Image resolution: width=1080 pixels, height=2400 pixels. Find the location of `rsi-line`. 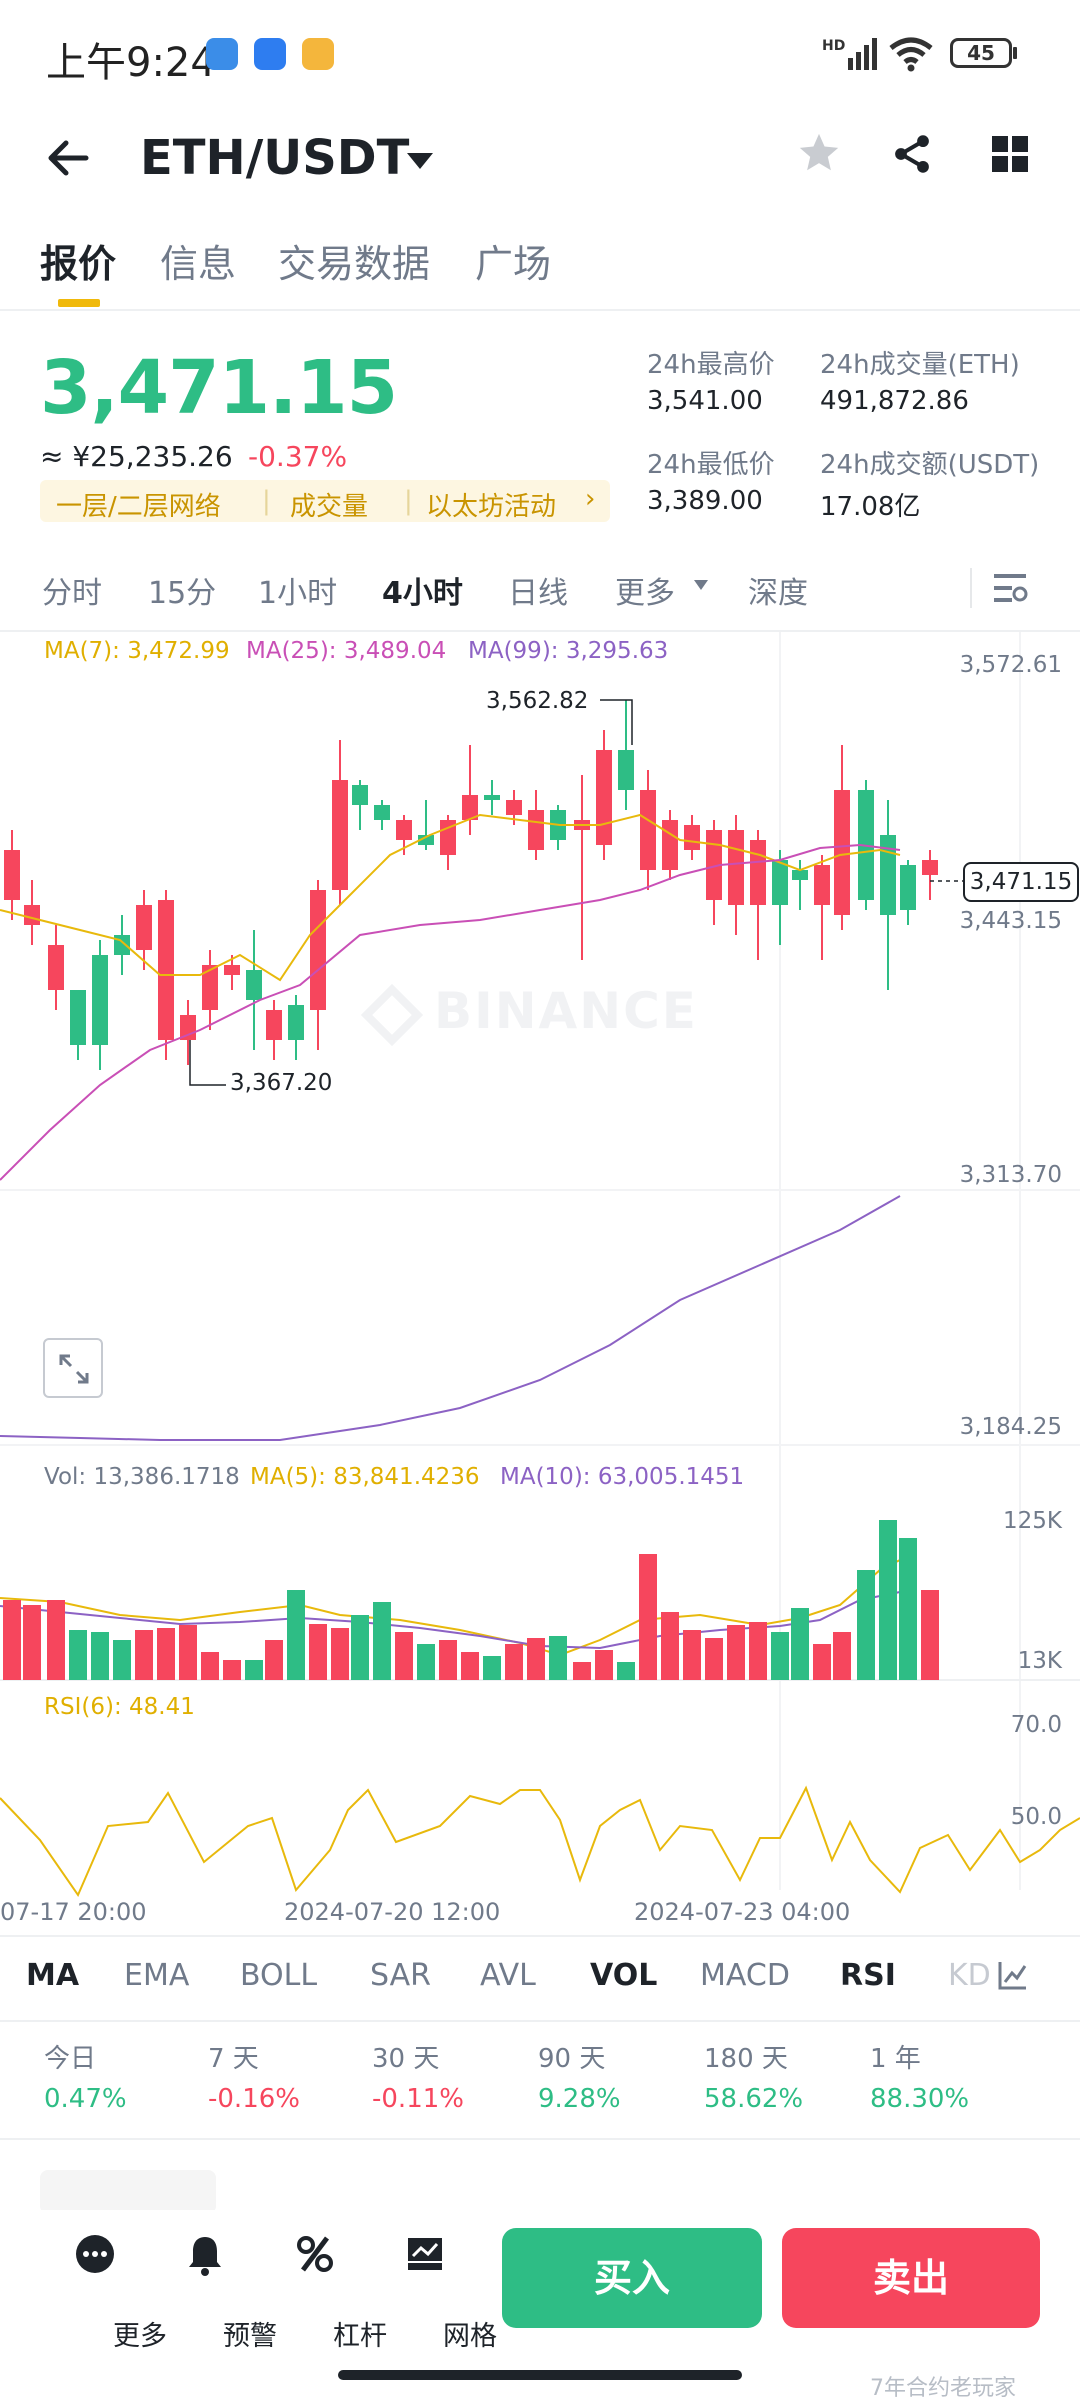

rsi-line is located at coordinates (540, 1841).